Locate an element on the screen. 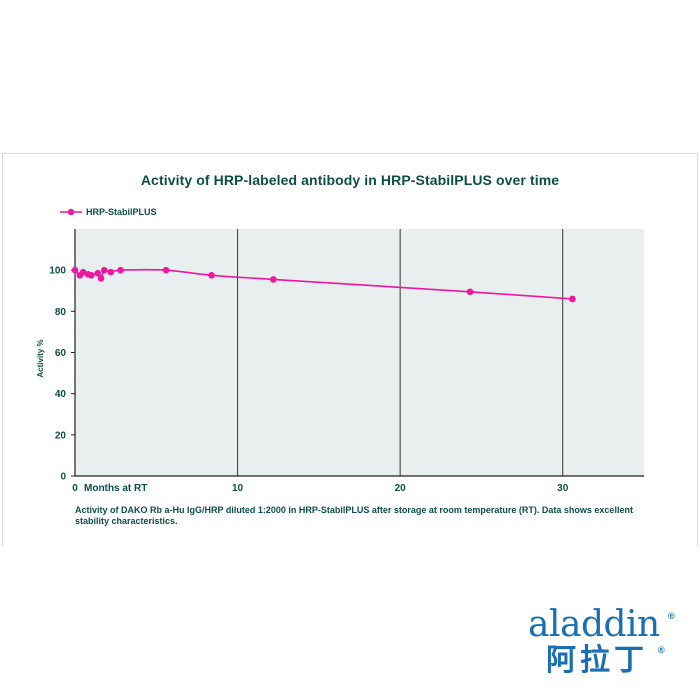  x-tick-label-0: 0 is located at coordinates (75, 488).